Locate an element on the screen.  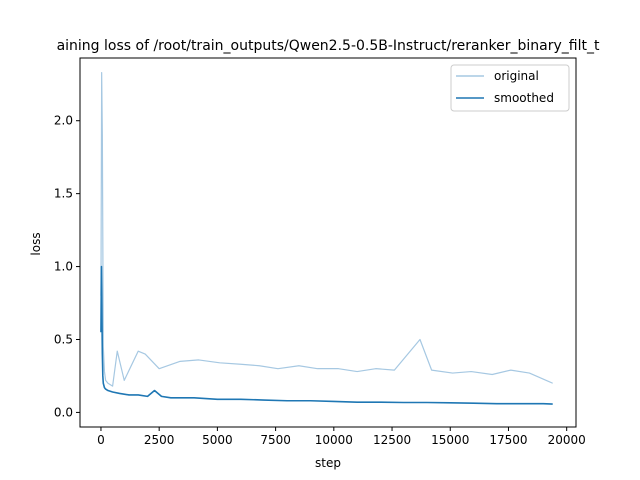
legend: original smoothed is located at coordinates (510, 88).